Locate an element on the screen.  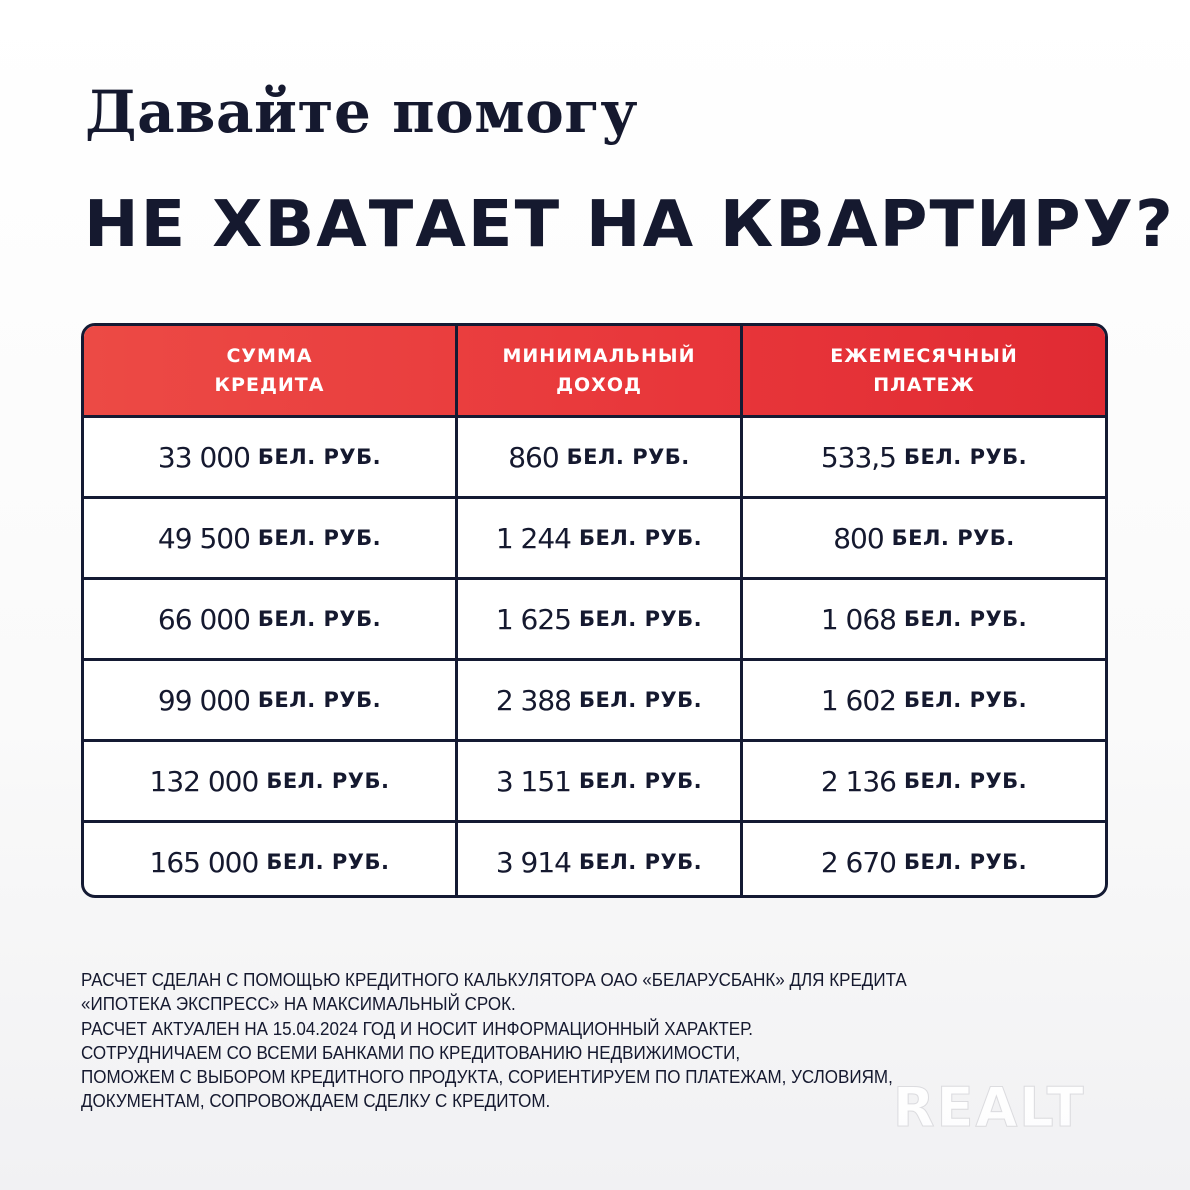
min-income-cell: 1 244 БЕЛ. РУБ. is located at coordinates (597, 538).